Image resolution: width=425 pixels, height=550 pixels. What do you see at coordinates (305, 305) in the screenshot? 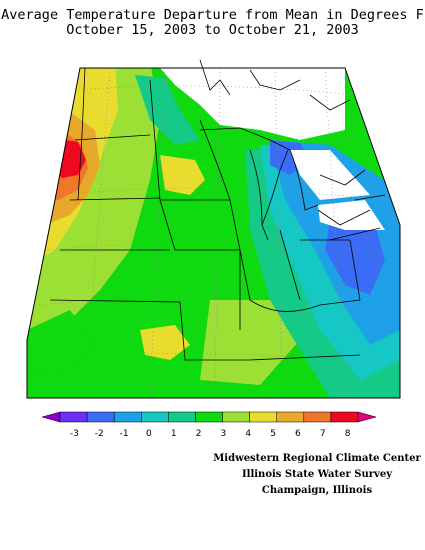
I see `boundary-ohio-river` at bounding box center [305, 305].